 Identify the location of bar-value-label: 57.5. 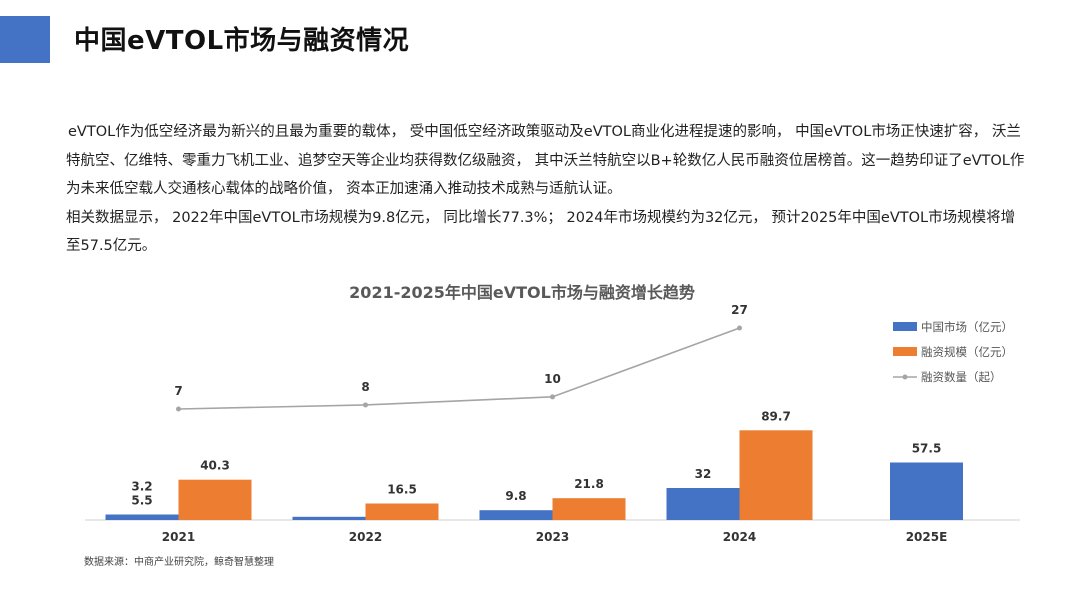
(927, 449).